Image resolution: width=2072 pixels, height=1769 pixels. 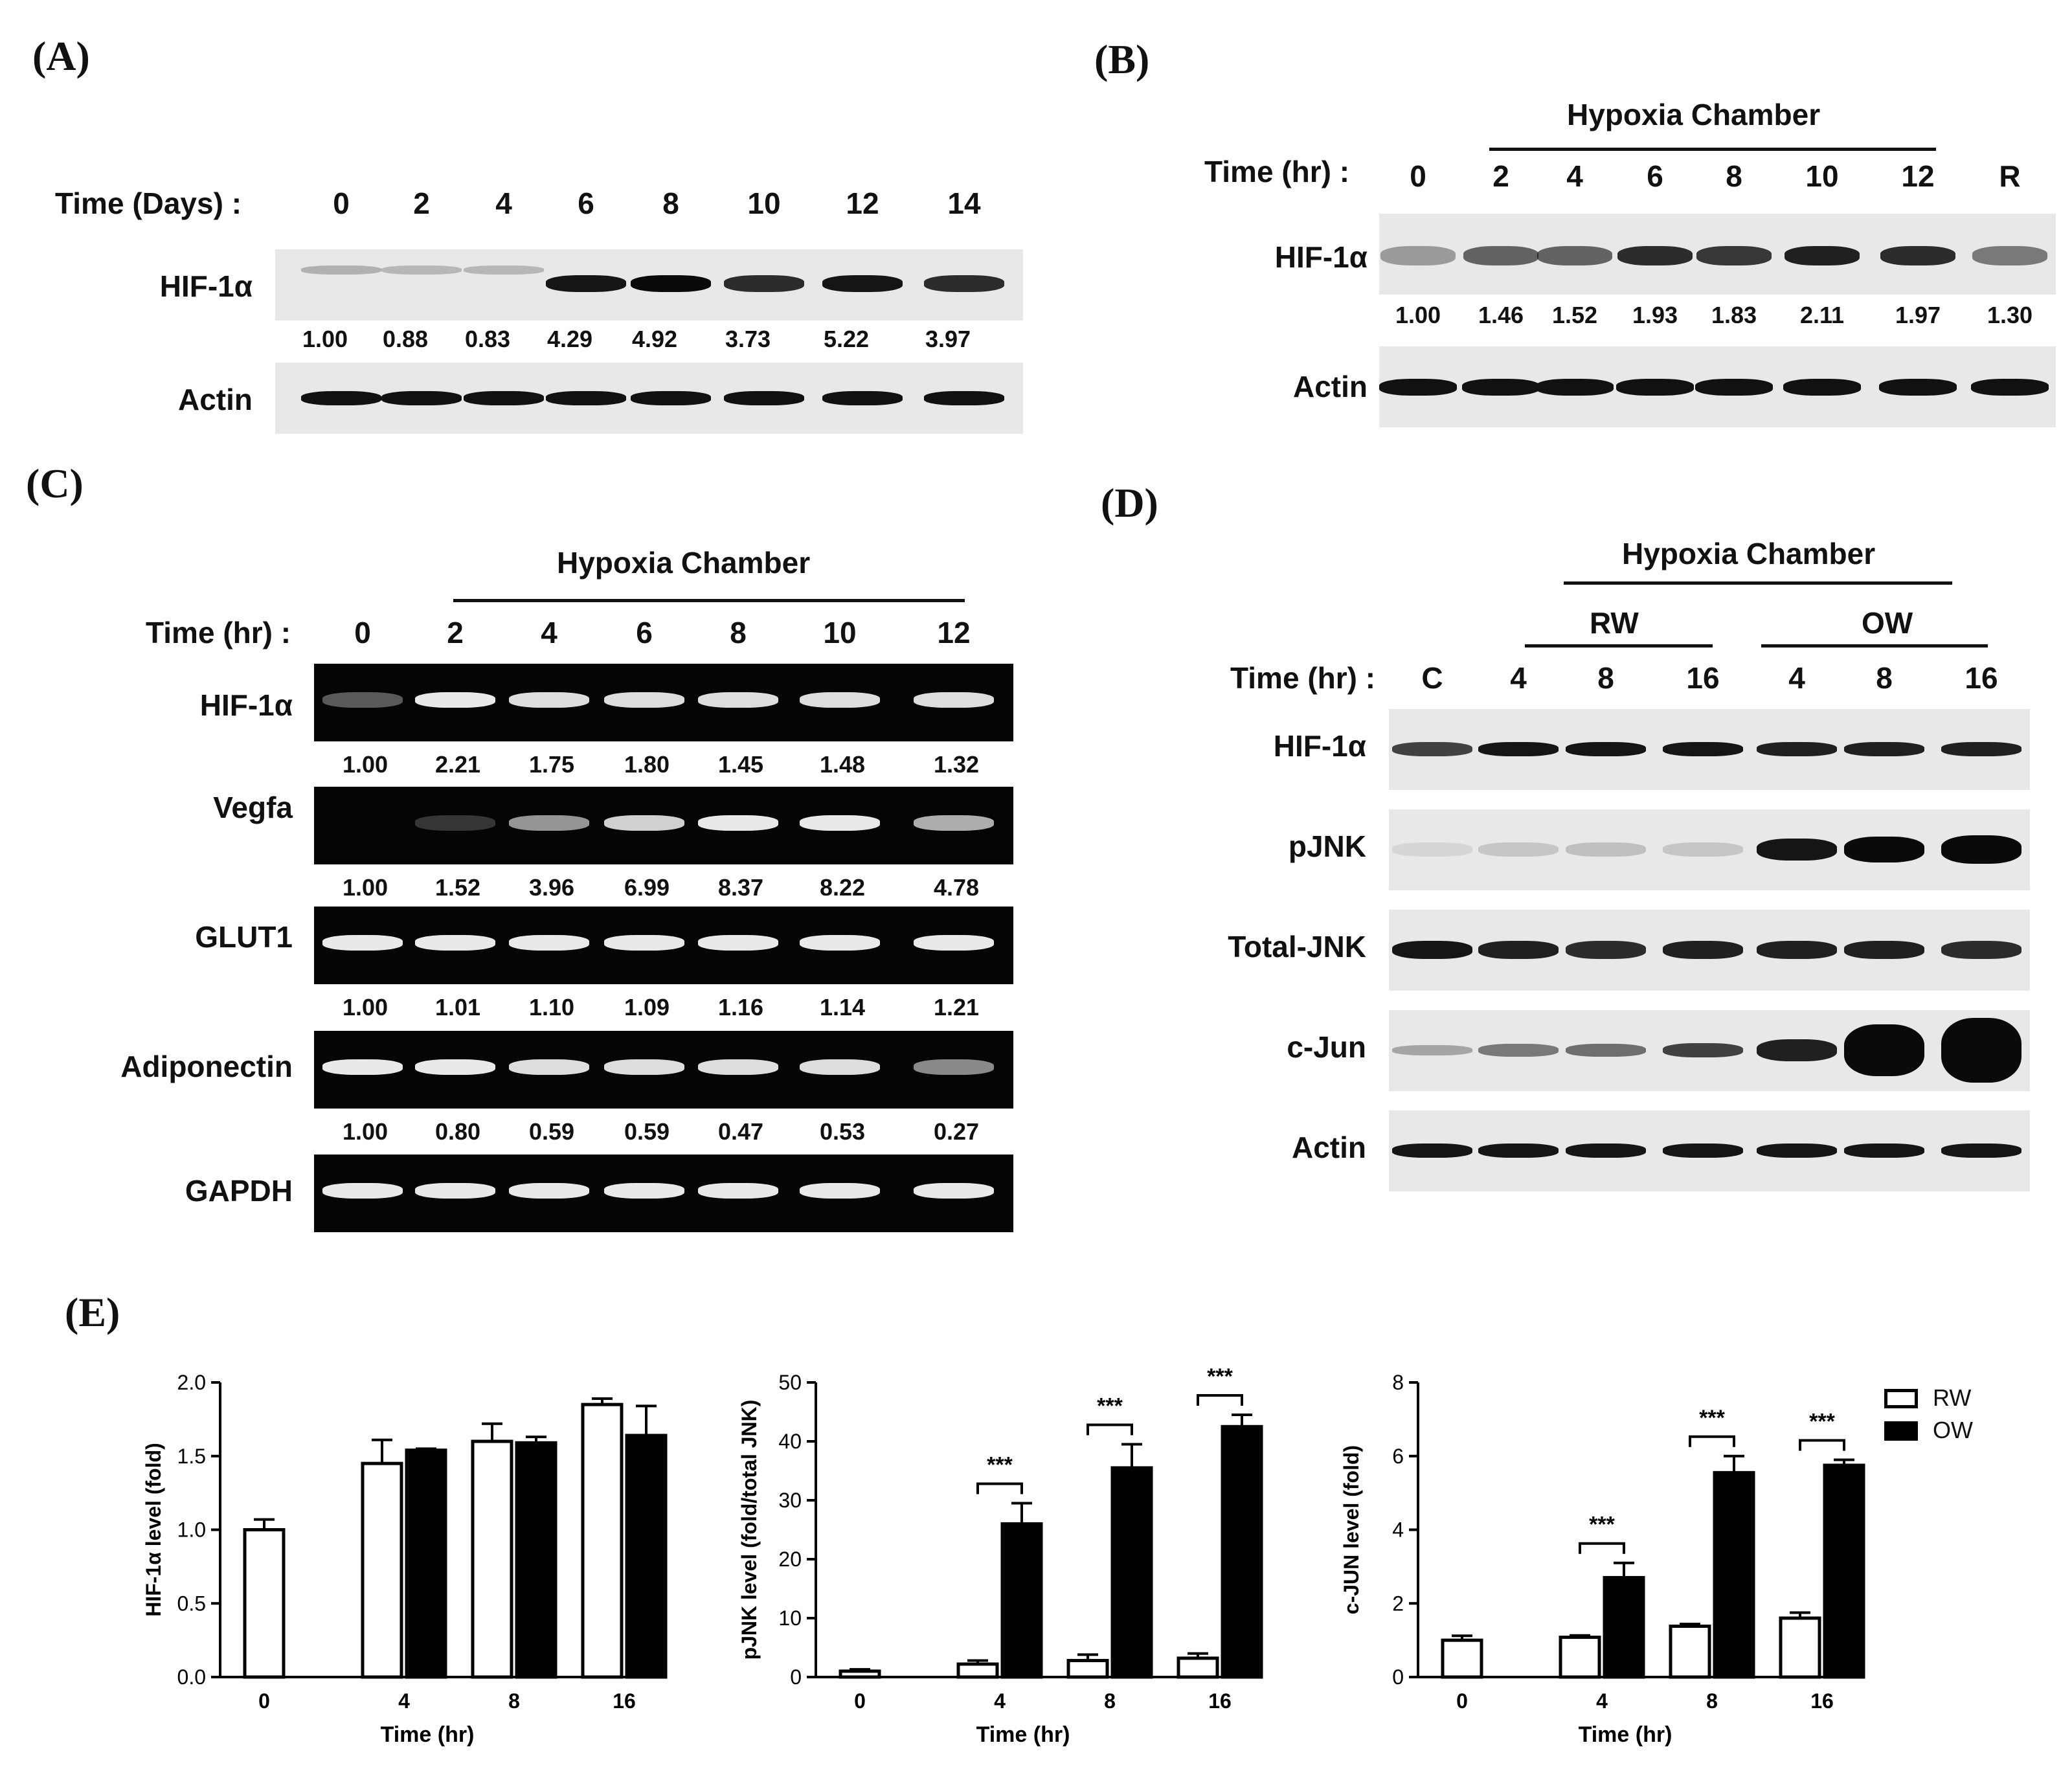 I want to click on y-tick-label: 1.5, so click(x=191, y=1457).